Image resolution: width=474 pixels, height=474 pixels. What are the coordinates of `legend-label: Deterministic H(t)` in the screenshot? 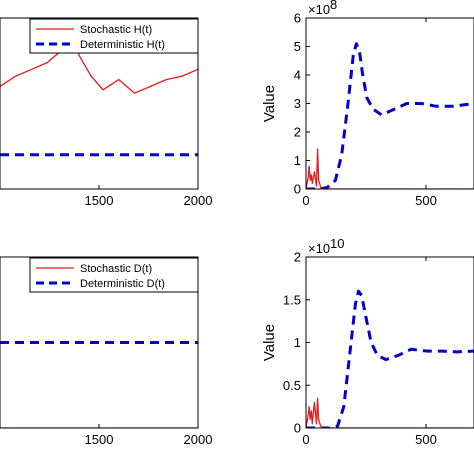 It's located at (122, 45).